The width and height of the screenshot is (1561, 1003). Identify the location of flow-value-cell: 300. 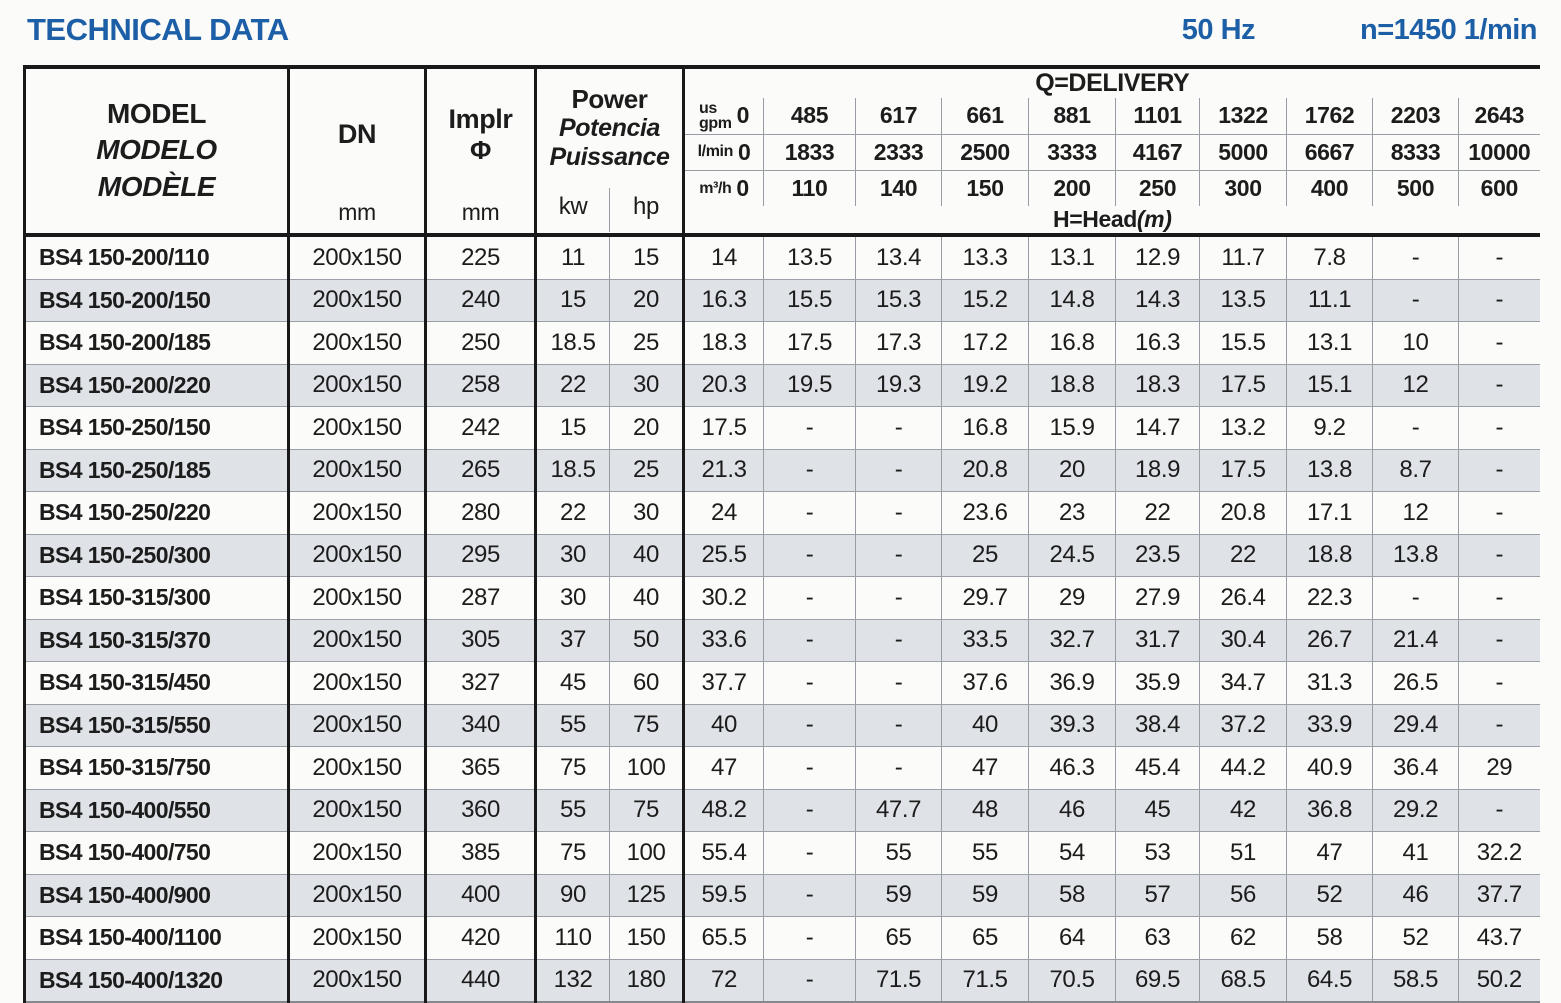
(1243, 188).